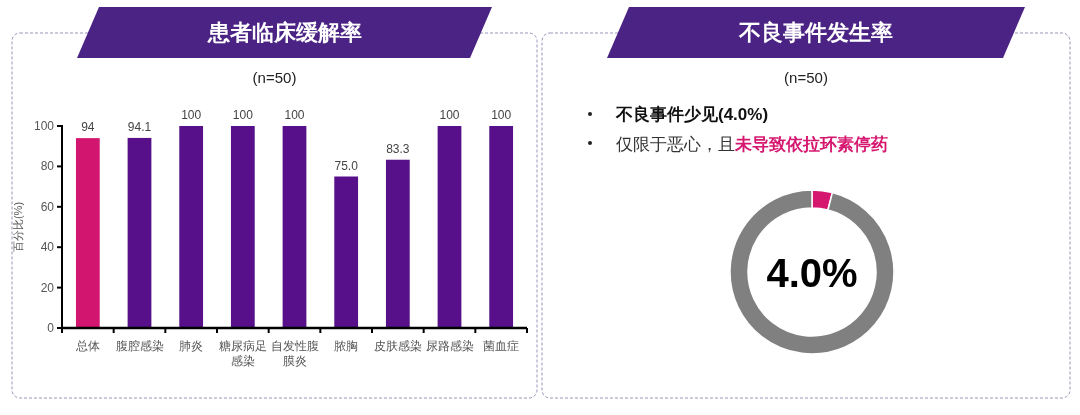 The height and width of the screenshot is (415, 1080). I want to click on y-tick-label: 60, so click(47, 206).